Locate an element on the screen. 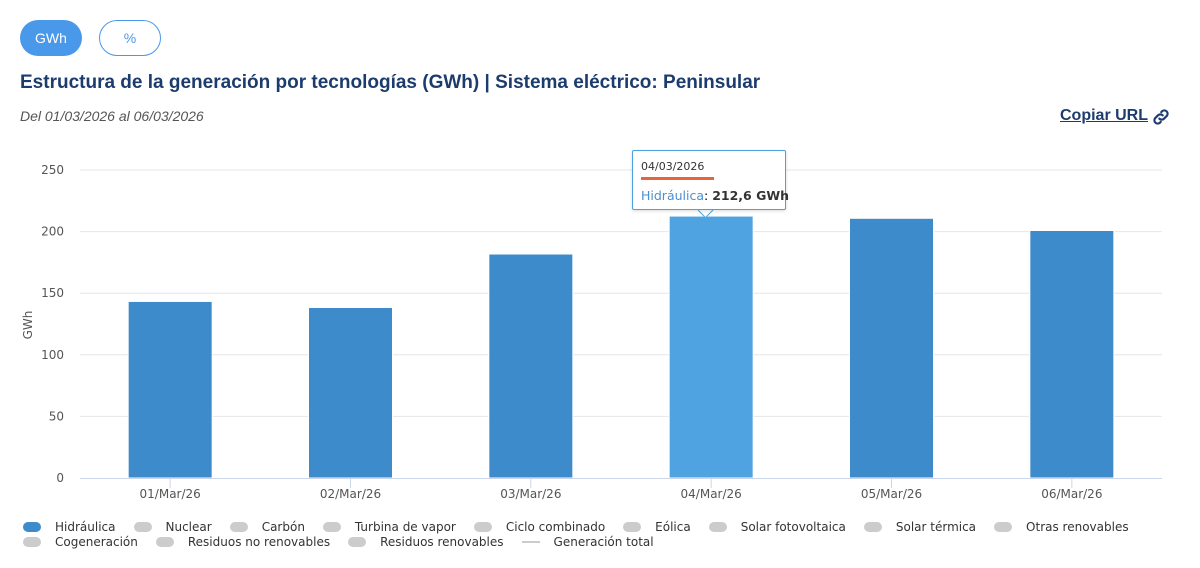 Image resolution: width=1200 pixels, height=568 pixels. y-tick-label: 0 is located at coordinates (60, 478).